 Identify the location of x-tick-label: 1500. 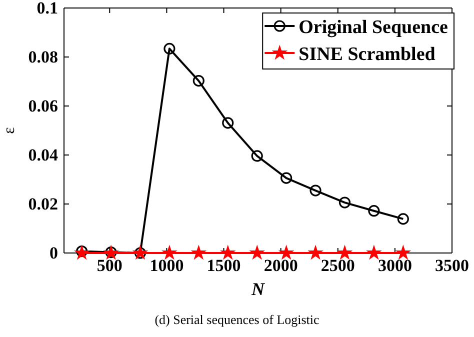
(223, 266).